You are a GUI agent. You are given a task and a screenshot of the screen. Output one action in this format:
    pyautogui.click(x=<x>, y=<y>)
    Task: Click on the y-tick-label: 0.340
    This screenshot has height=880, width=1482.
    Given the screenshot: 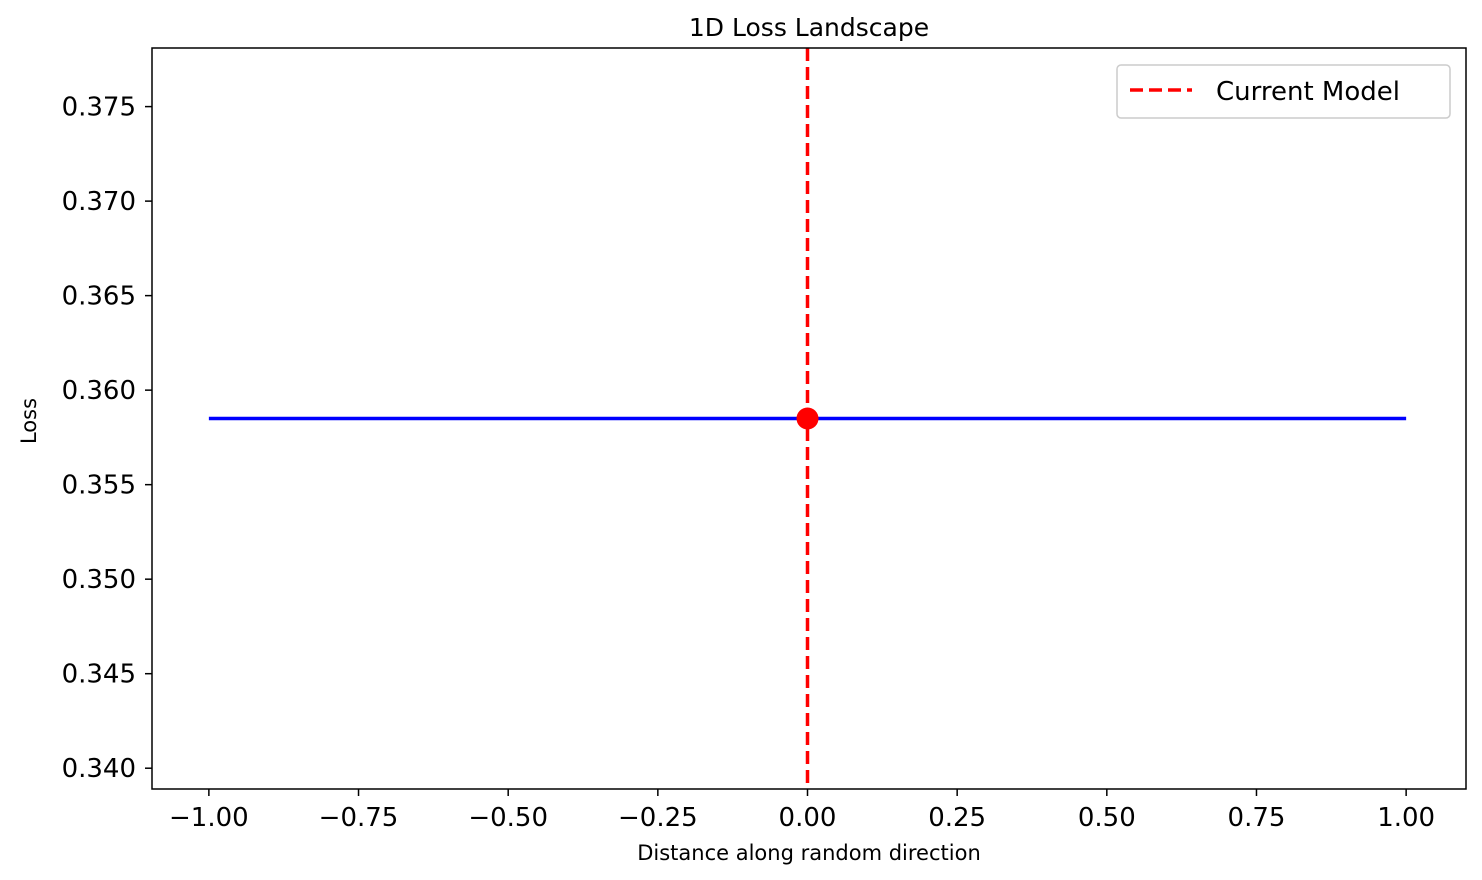 What is the action you would take?
    pyautogui.click(x=99, y=769)
    